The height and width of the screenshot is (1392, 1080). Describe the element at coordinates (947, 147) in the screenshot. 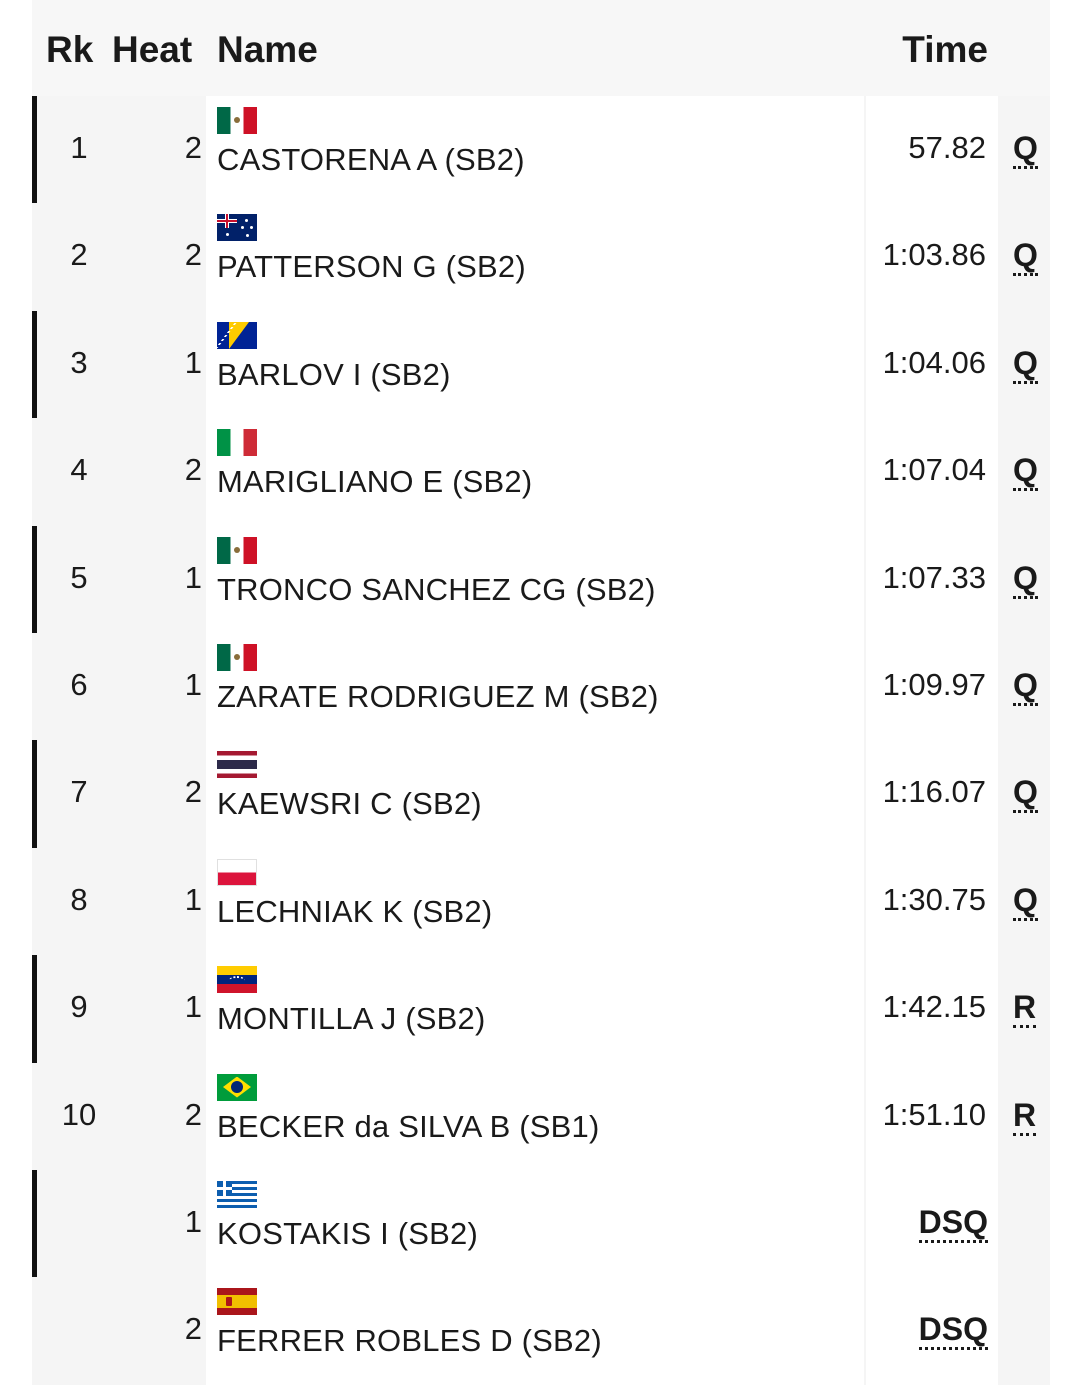

I see `time-cell: 57.82` at that location.